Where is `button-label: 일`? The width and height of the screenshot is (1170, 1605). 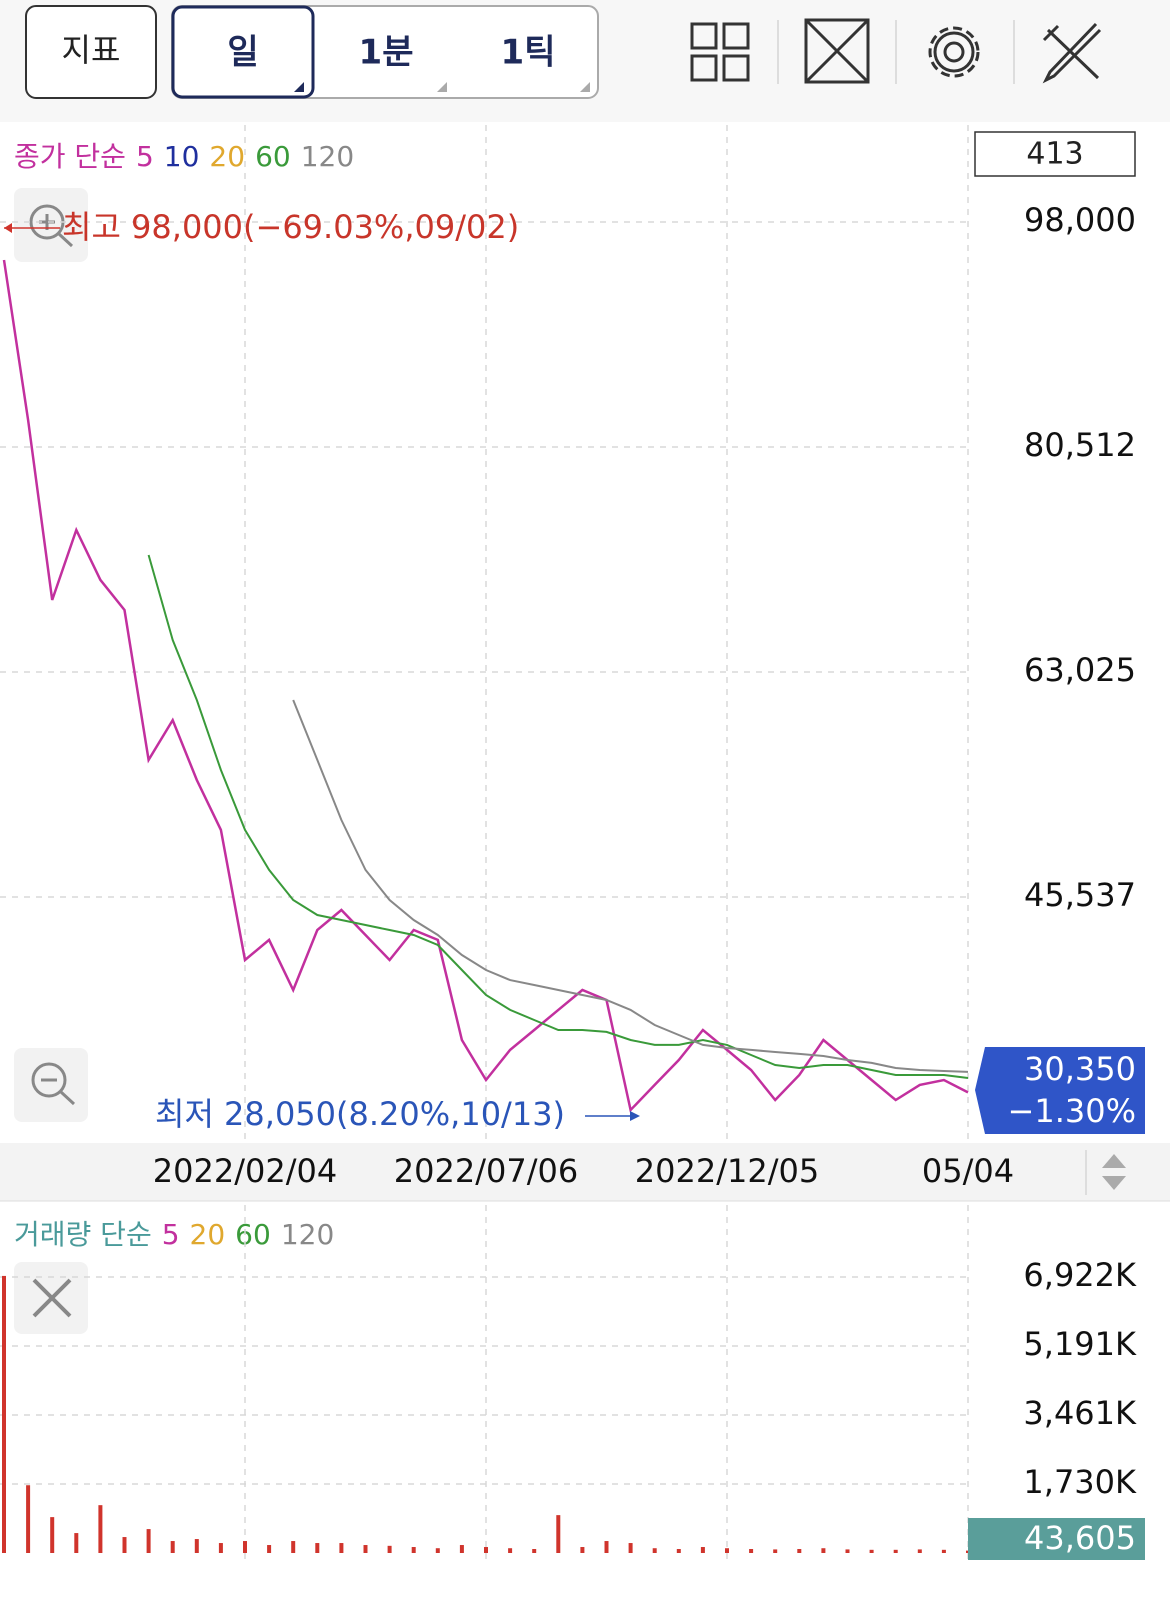 button-label: 일 is located at coordinates (242, 53).